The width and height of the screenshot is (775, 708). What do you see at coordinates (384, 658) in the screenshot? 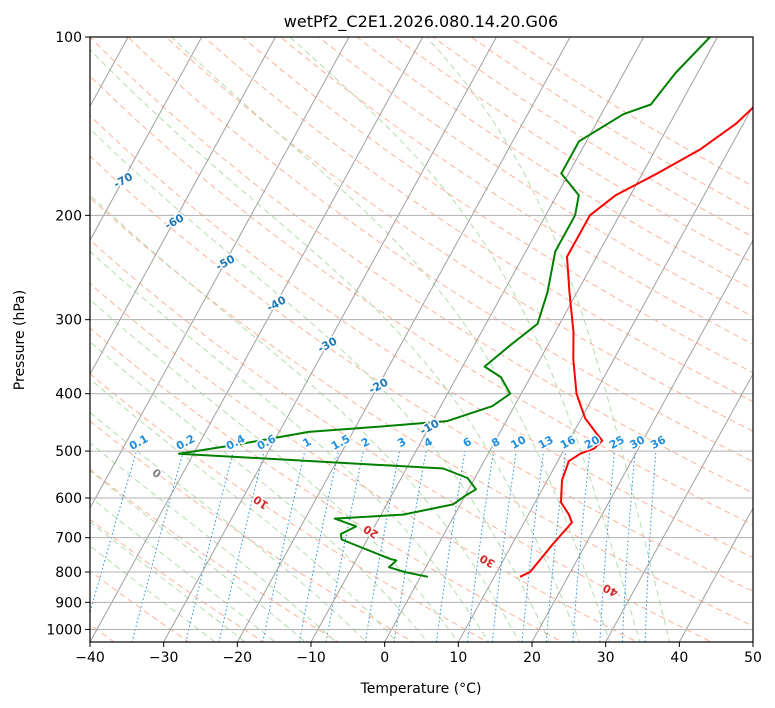
I see `x-tick-label: 0` at bounding box center [384, 658].